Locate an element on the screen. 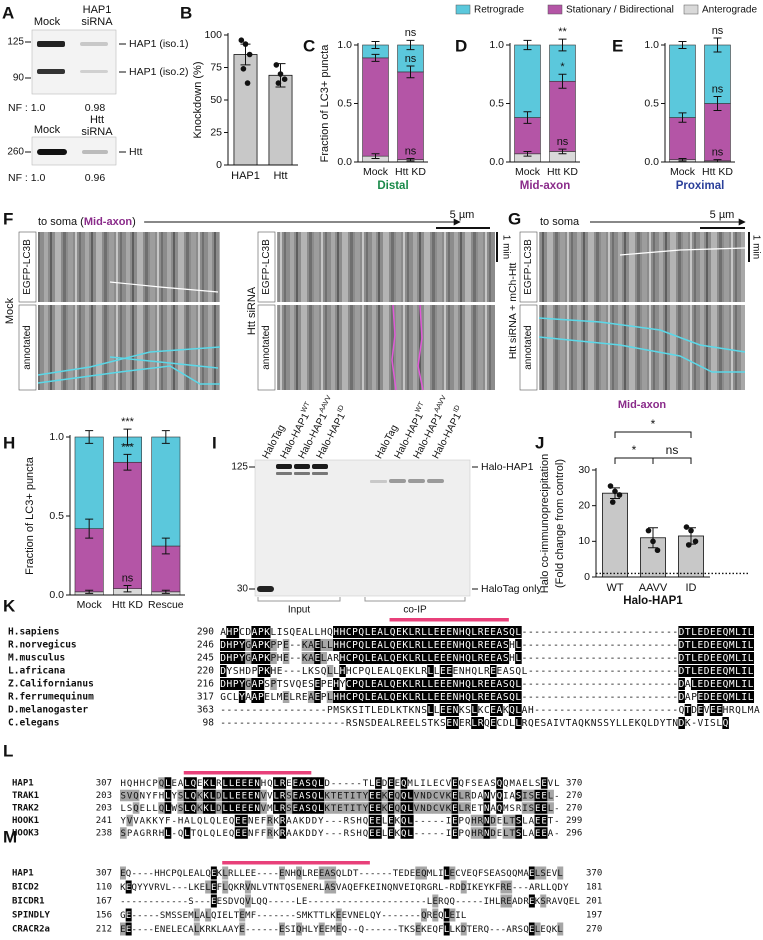 The image size is (763, 940). error-bar is located at coordinates (89, 528).